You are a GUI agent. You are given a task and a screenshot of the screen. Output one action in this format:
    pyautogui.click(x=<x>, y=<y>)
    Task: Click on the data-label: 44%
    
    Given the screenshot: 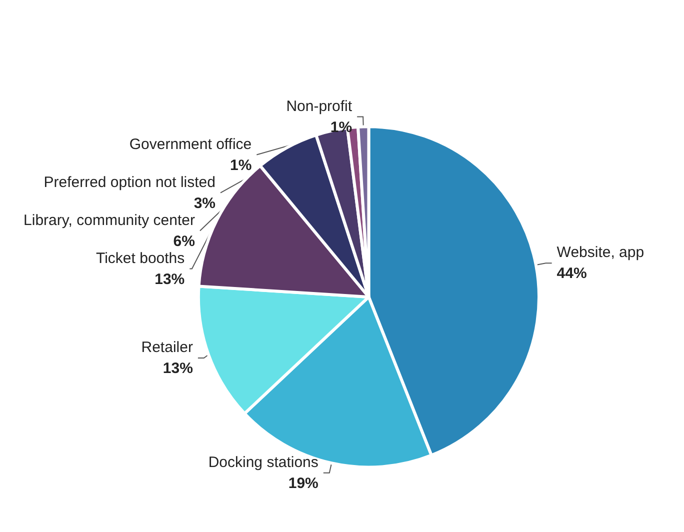 What is the action you would take?
    pyautogui.click(x=571, y=273)
    